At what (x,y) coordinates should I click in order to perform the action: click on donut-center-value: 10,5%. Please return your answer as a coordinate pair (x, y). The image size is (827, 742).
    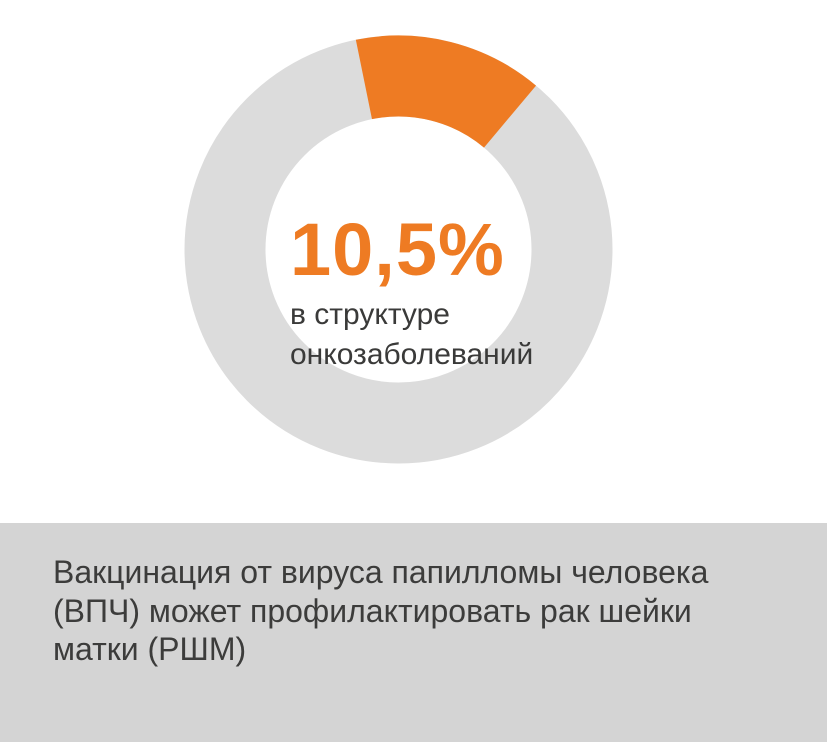
    Looking at the image, I should click on (397, 249).